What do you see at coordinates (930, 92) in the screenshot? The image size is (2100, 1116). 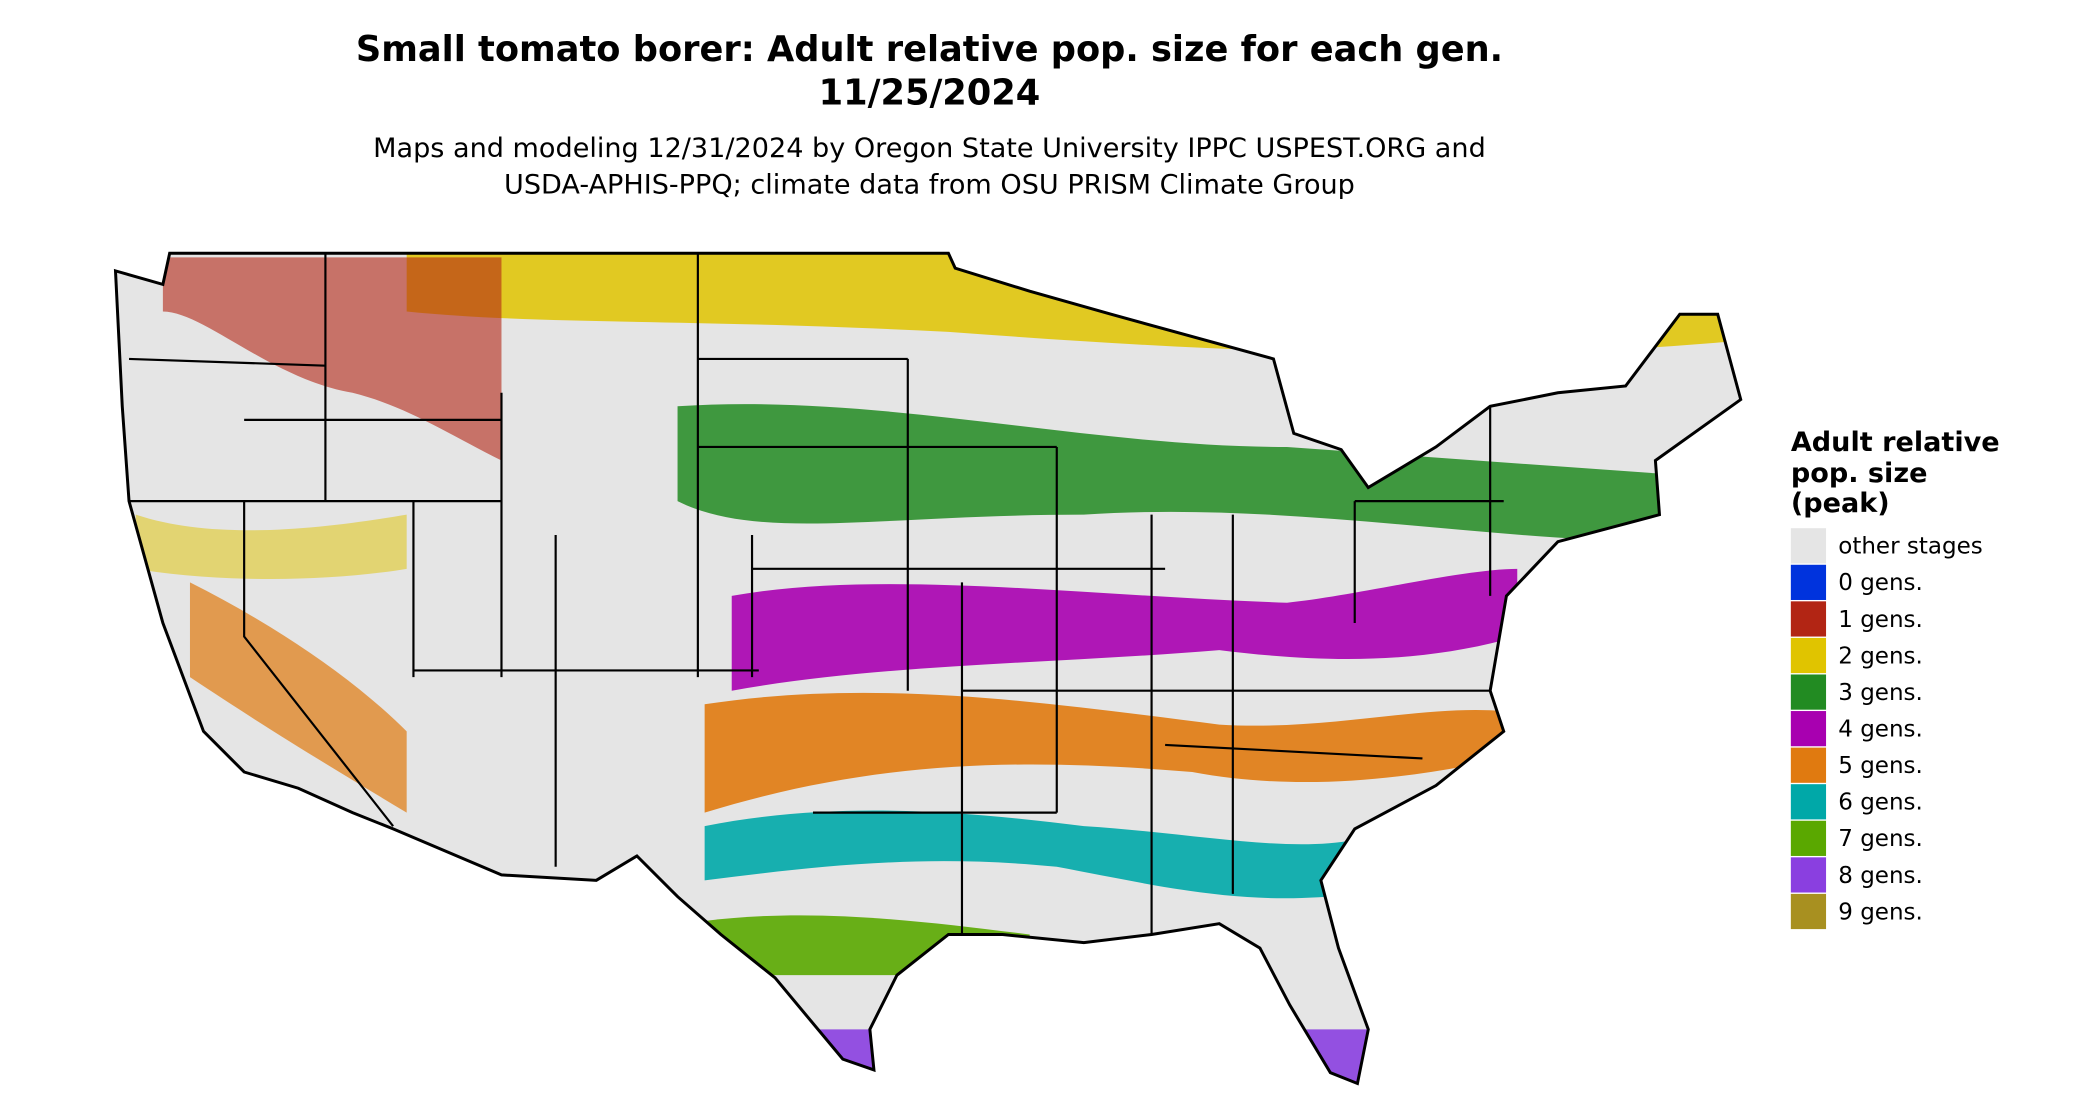 I see `title-date: 11/25/2024` at bounding box center [930, 92].